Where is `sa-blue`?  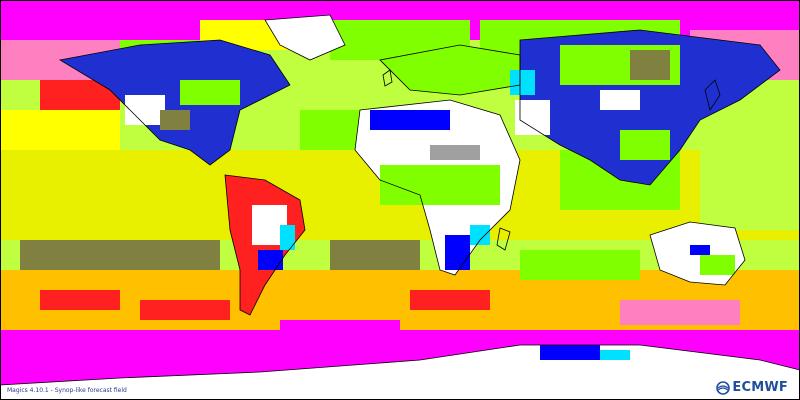
sa-blue is located at coordinates (270, 260).